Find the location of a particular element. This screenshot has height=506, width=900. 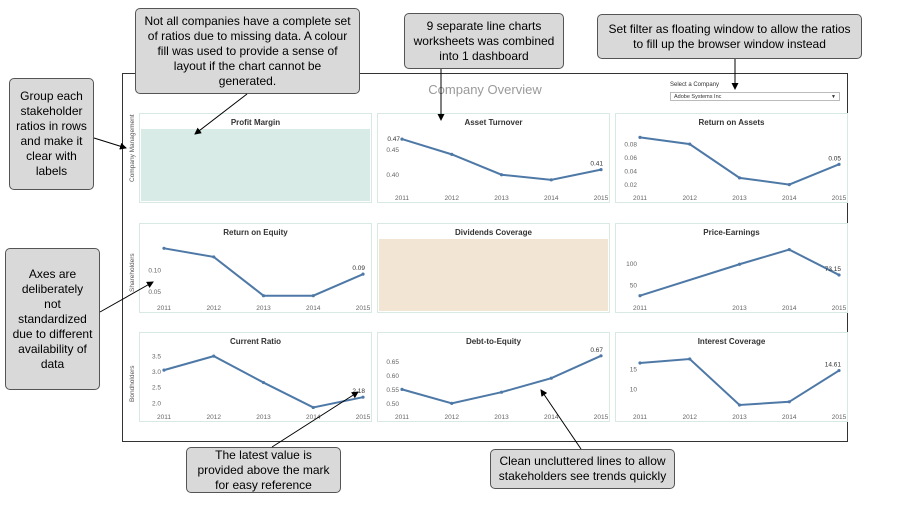

series-line is located at coordinates (739, 272).